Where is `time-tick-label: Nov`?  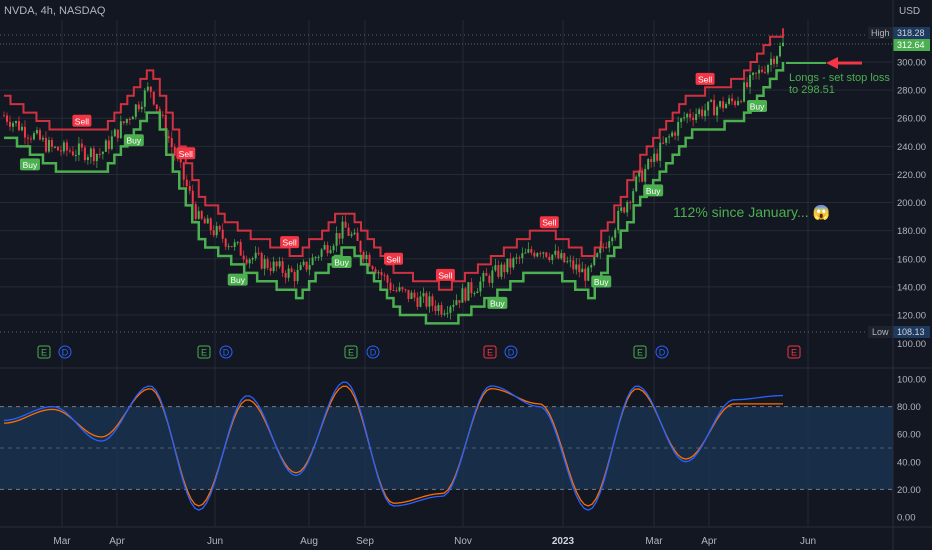
time-tick-label: Nov is located at coordinates (463, 541).